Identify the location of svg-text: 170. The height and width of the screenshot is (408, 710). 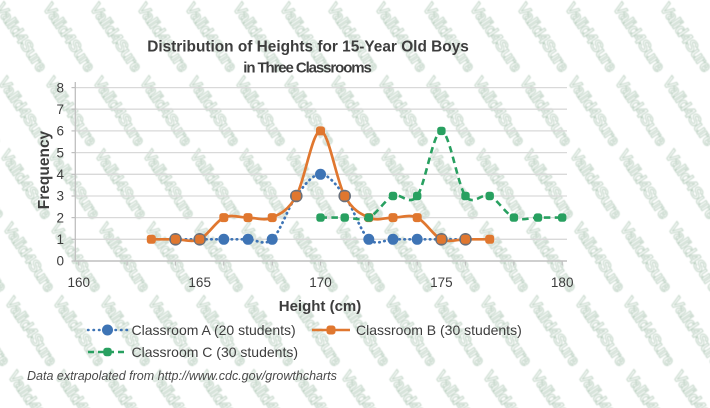
(320, 282).